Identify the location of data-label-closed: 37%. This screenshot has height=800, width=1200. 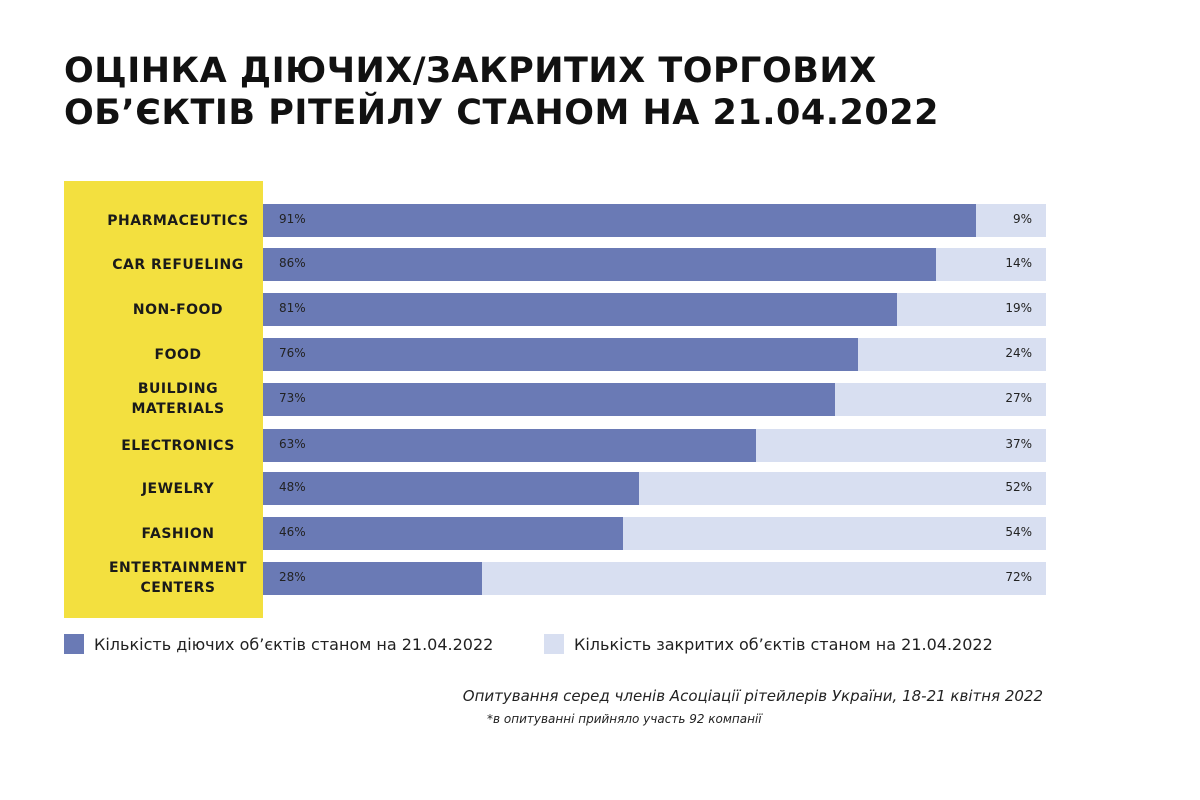
(1018, 444).